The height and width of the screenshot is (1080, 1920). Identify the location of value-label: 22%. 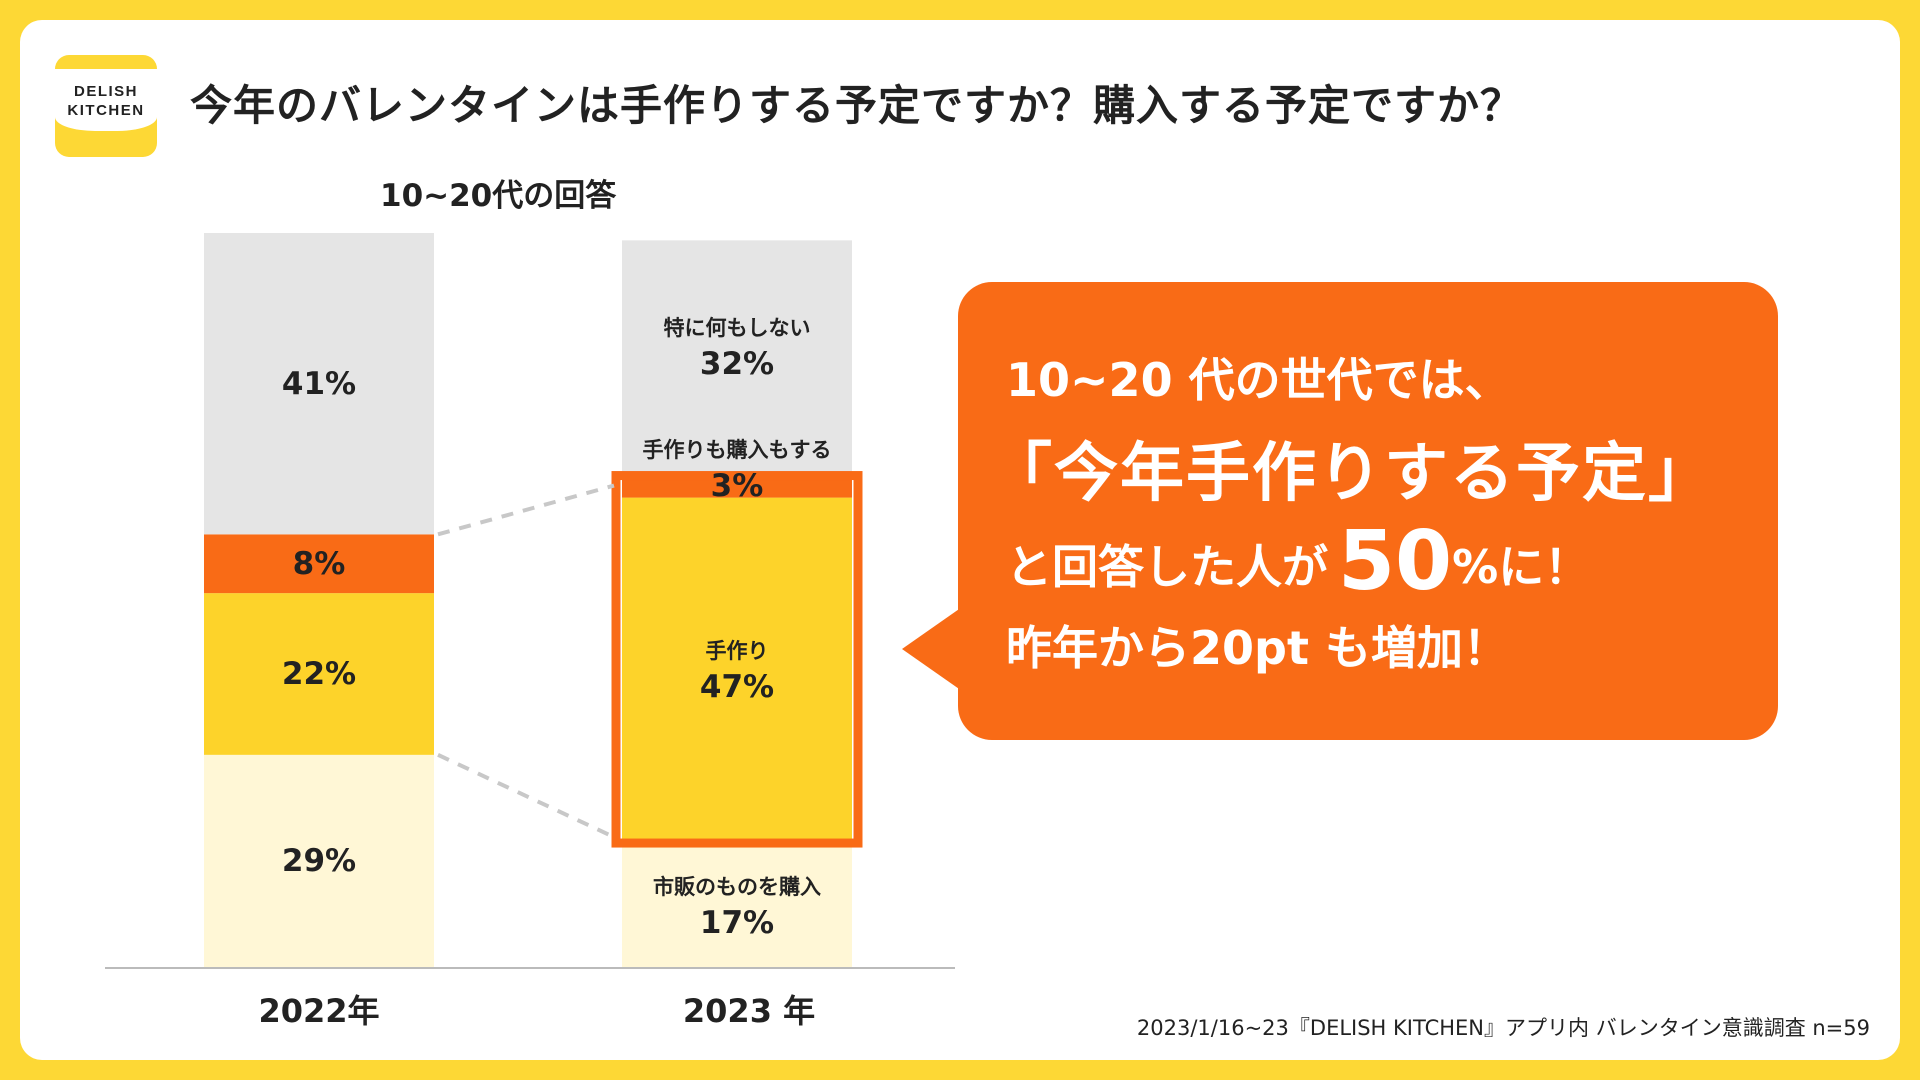
(319, 674).